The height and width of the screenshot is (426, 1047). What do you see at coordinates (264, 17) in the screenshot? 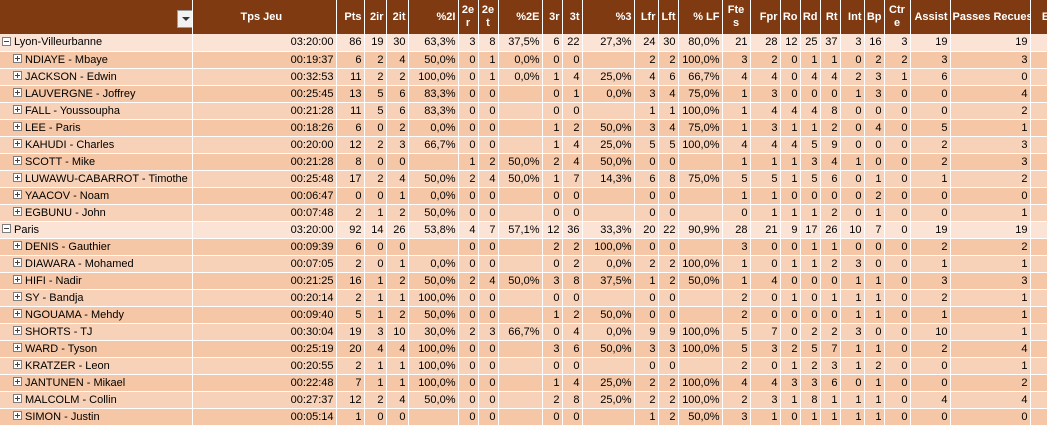
I see `col-header-tps-jeu: Tps Jeu` at bounding box center [264, 17].